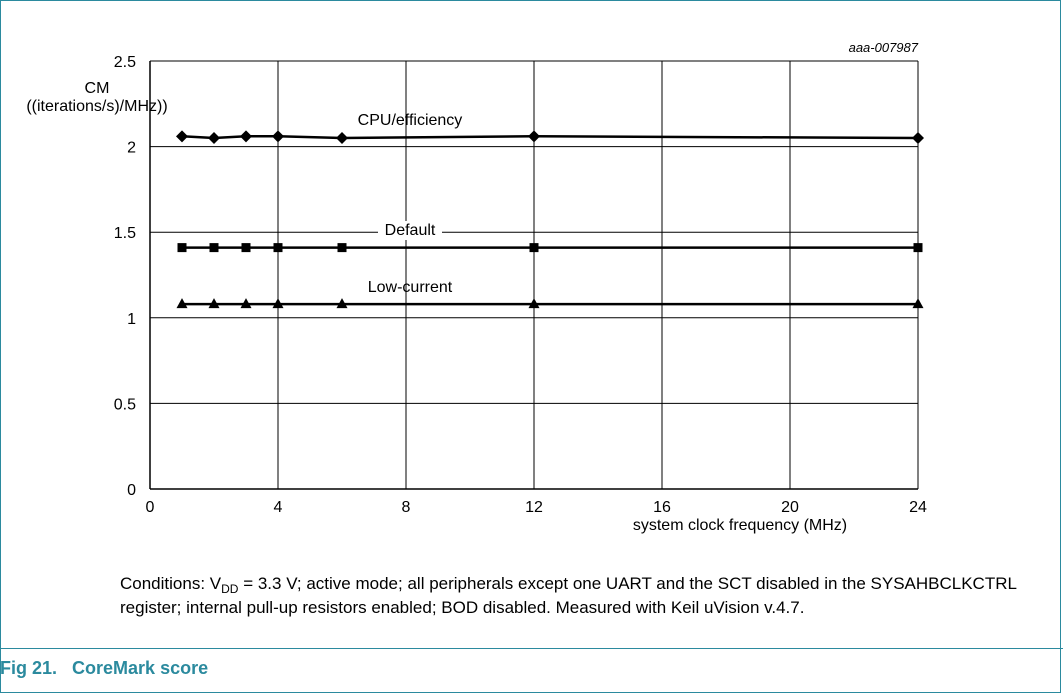 The image size is (1063, 695). What do you see at coordinates (662, 507) in the screenshot?
I see `x-tick-label: 16` at bounding box center [662, 507].